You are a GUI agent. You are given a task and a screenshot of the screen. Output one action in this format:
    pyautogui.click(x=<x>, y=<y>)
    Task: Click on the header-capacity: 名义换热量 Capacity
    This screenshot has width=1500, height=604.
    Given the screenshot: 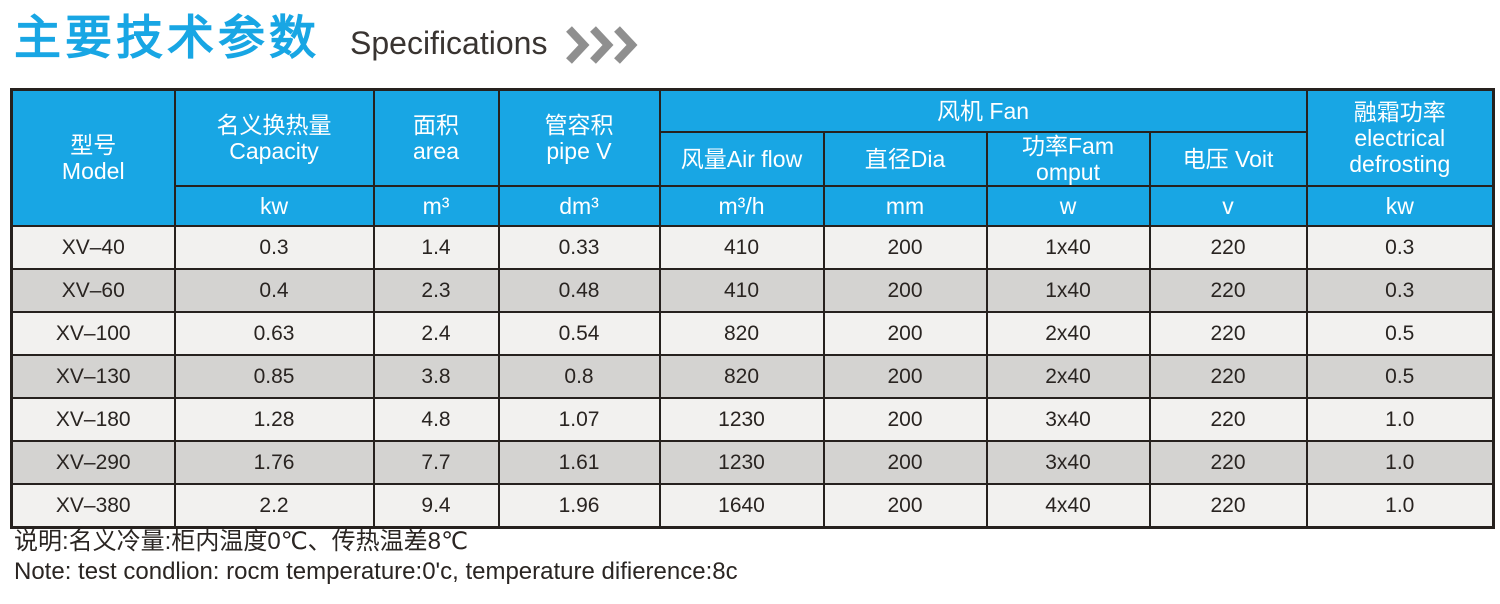 What is the action you would take?
    pyautogui.click(x=274, y=138)
    